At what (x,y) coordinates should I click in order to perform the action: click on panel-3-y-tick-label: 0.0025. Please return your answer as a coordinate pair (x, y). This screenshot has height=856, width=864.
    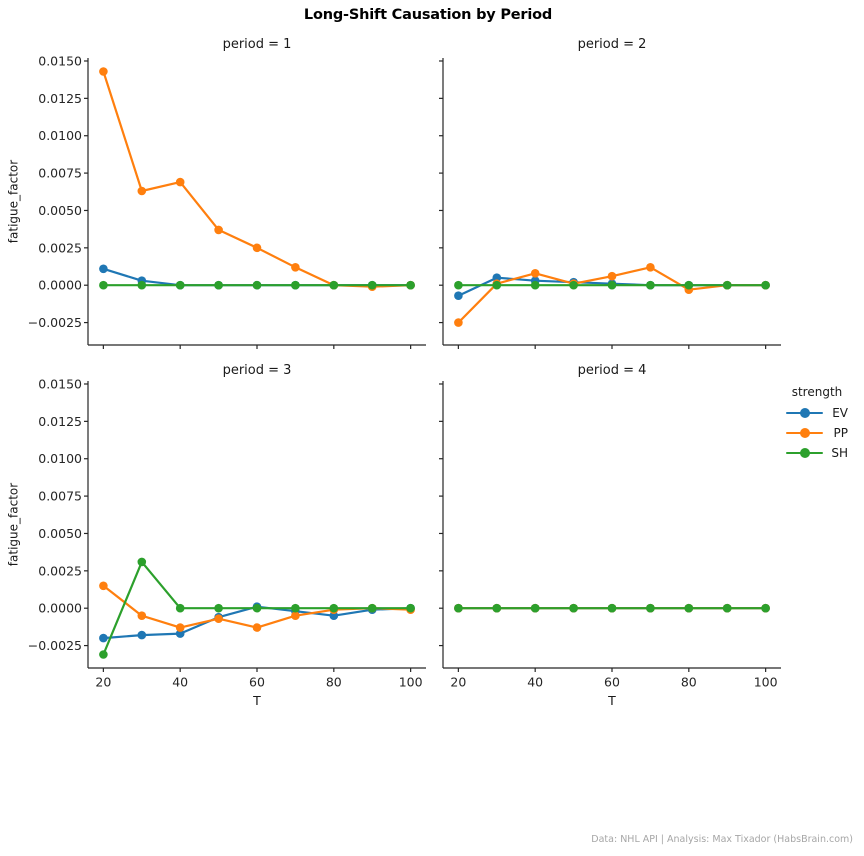
    Looking at the image, I should click on (60, 570).